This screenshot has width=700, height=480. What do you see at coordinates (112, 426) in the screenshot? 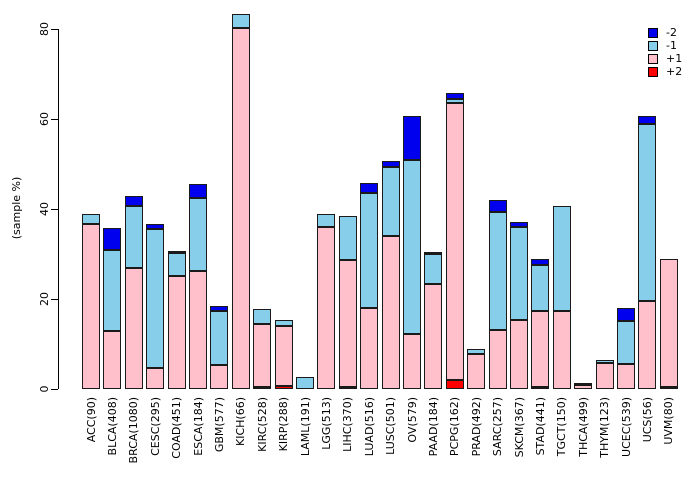
I see `x-axis-label: BLCA(408)` at bounding box center [112, 426].